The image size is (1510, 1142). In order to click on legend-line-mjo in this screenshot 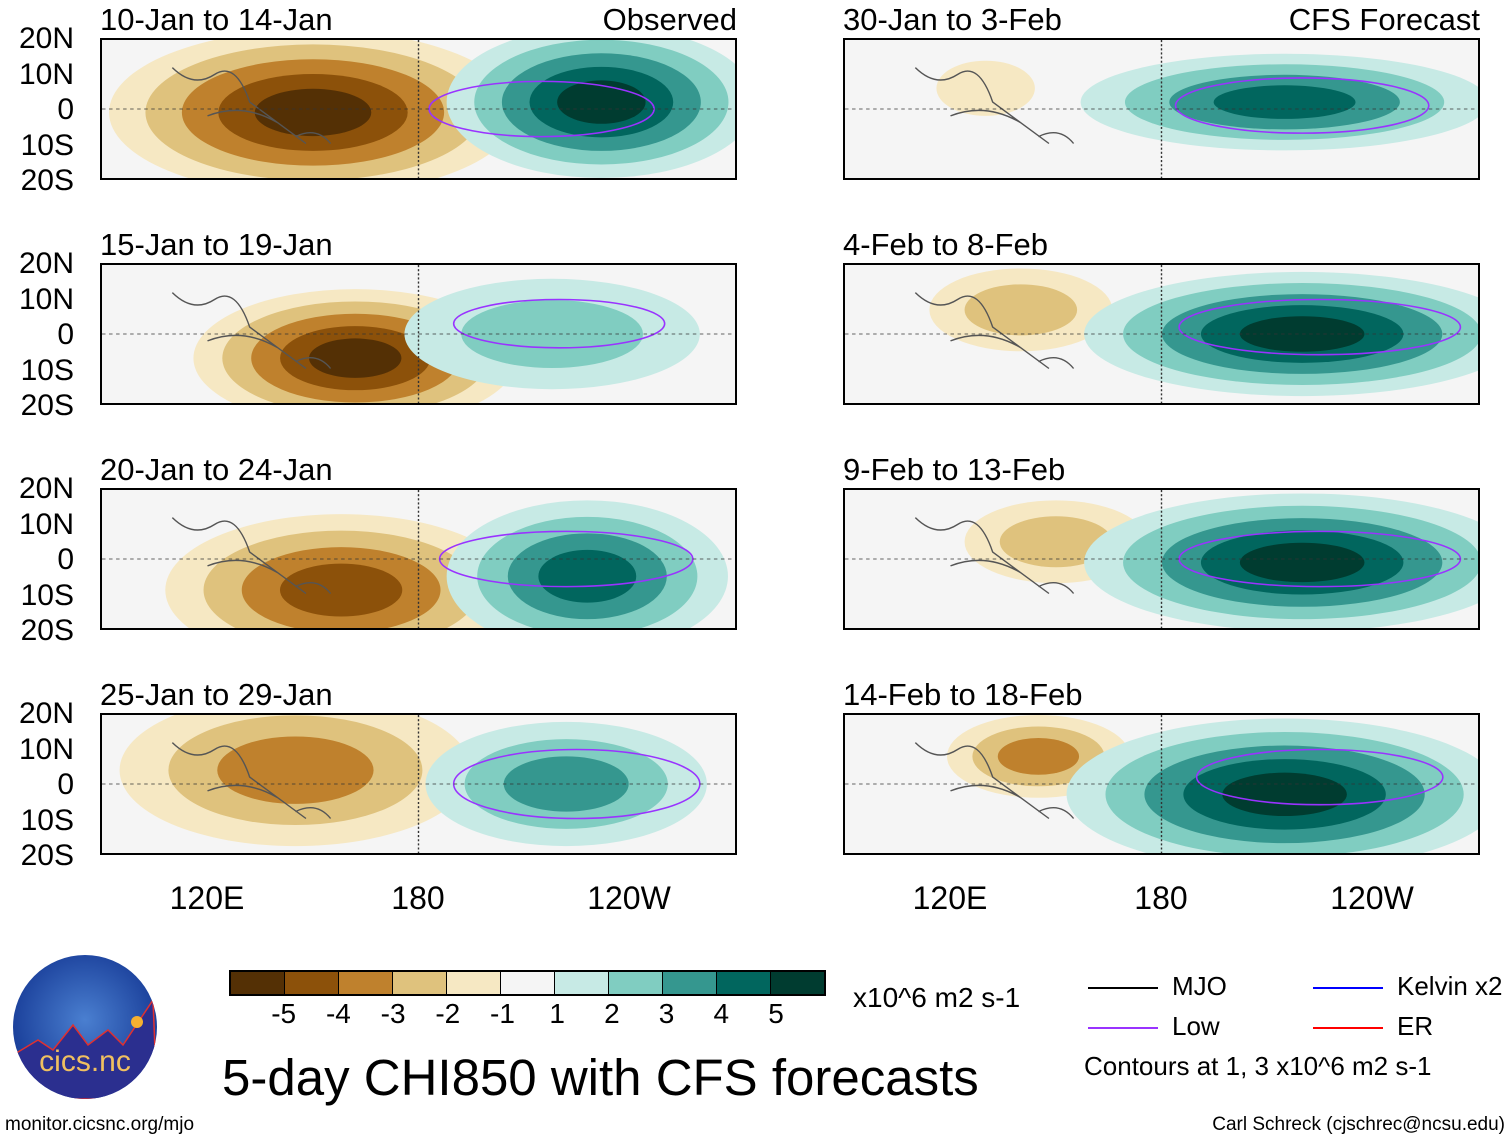, I will do `click(1123, 988)`.